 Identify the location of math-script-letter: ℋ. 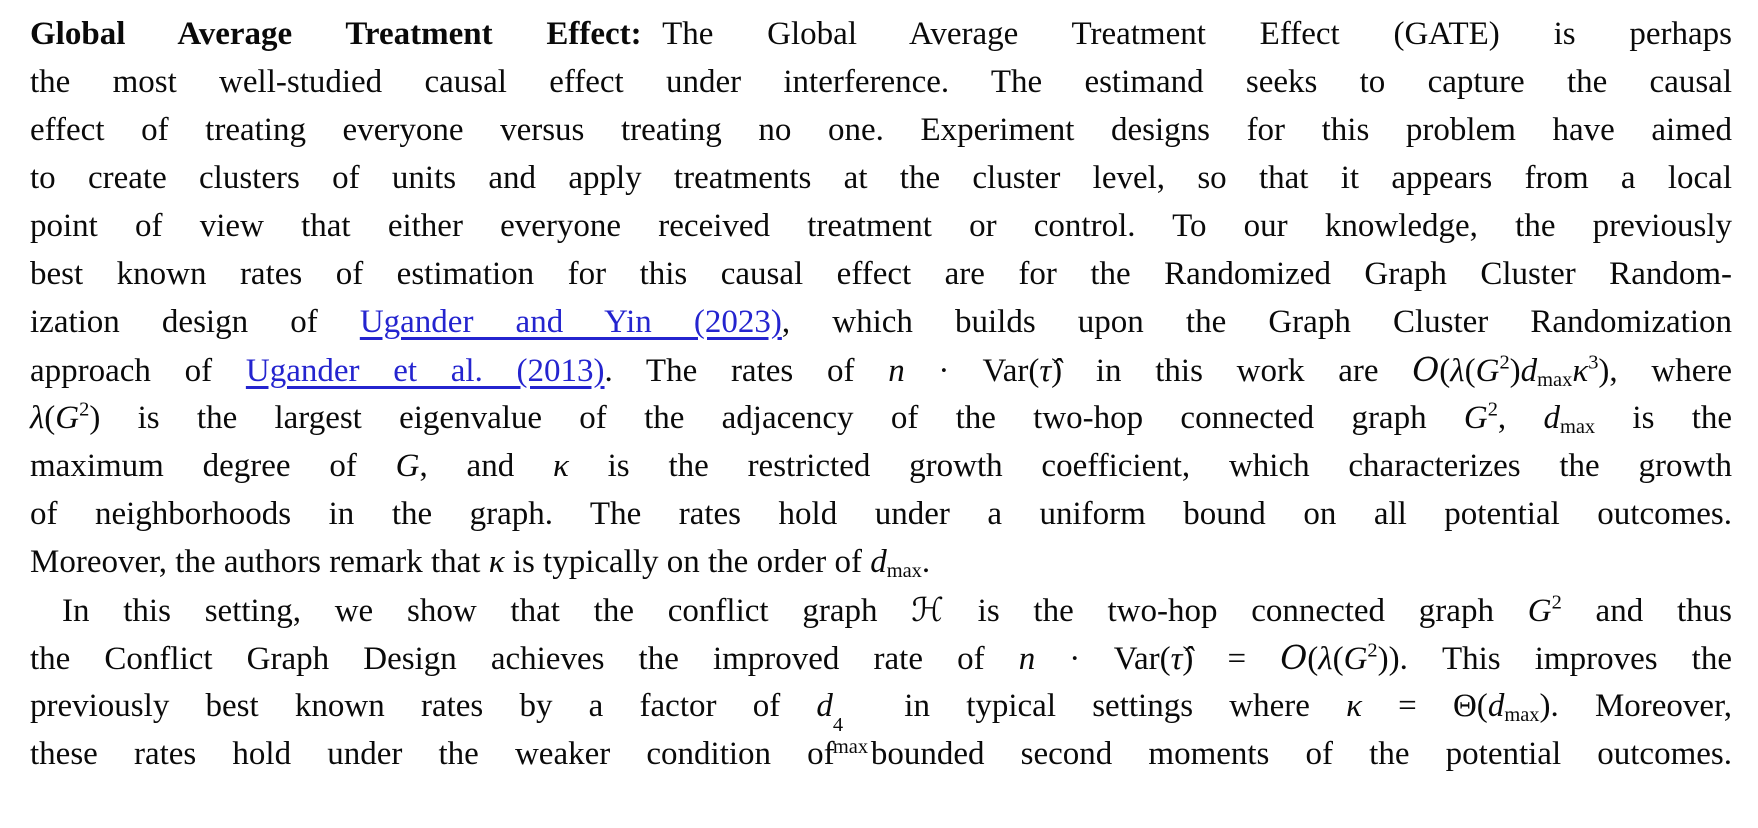
(927, 609).